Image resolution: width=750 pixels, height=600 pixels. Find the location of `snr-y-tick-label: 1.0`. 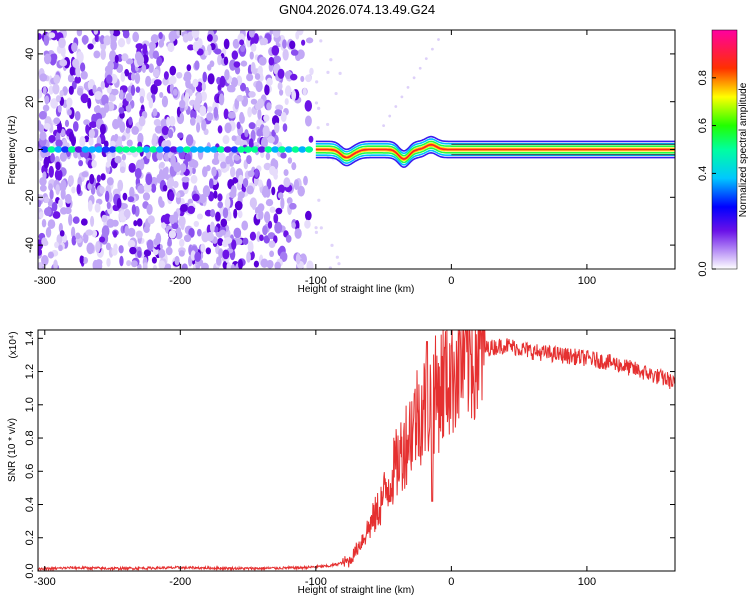

snr-y-tick-label: 1.0 is located at coordinates (30, 404).